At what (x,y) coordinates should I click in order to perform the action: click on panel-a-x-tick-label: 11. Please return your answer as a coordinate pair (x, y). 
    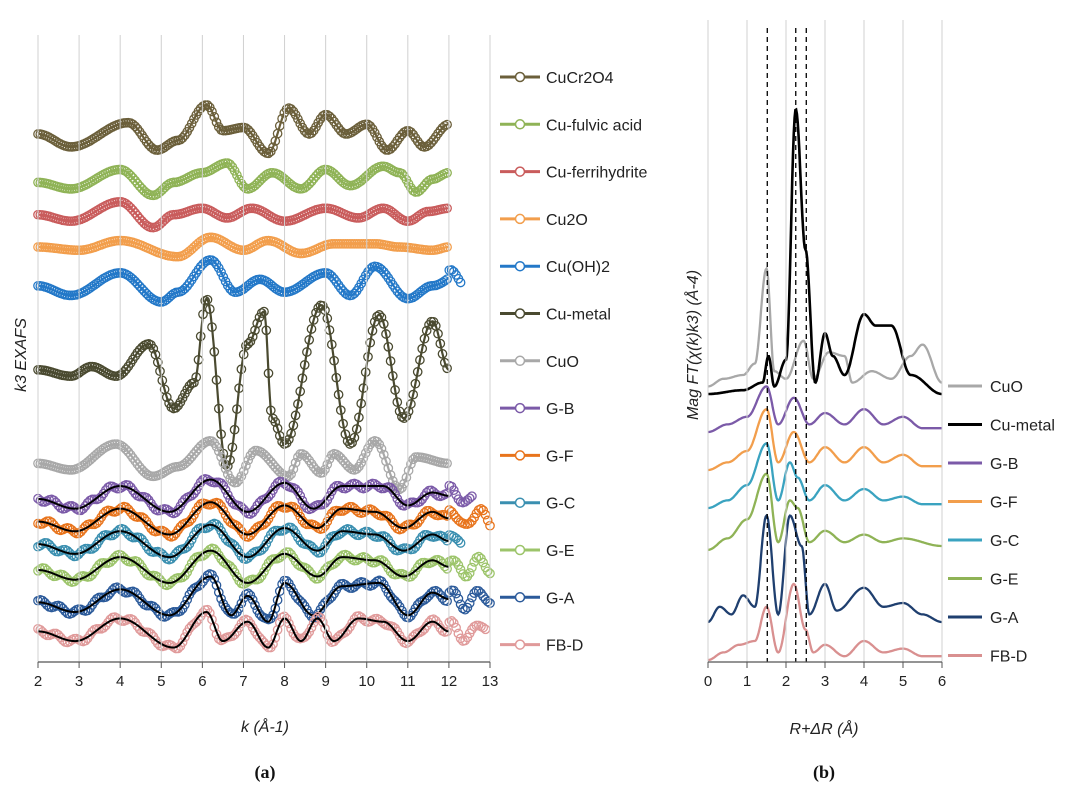
    Looking at the image, I should click on (408, 681).